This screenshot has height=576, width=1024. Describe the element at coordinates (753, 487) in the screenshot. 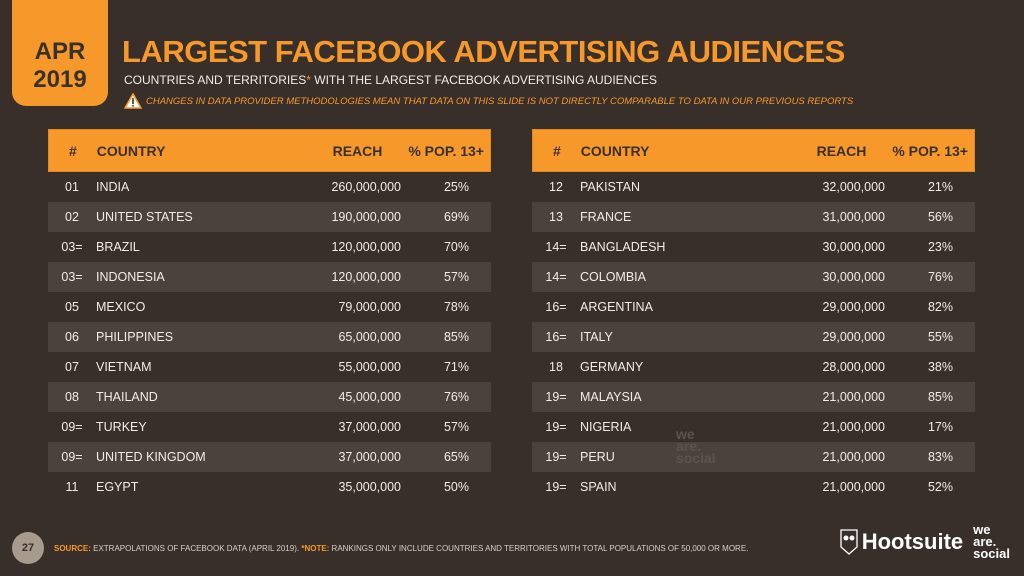

I see `table-row: 19= SPAIN 21,000,000 52%` at that location.